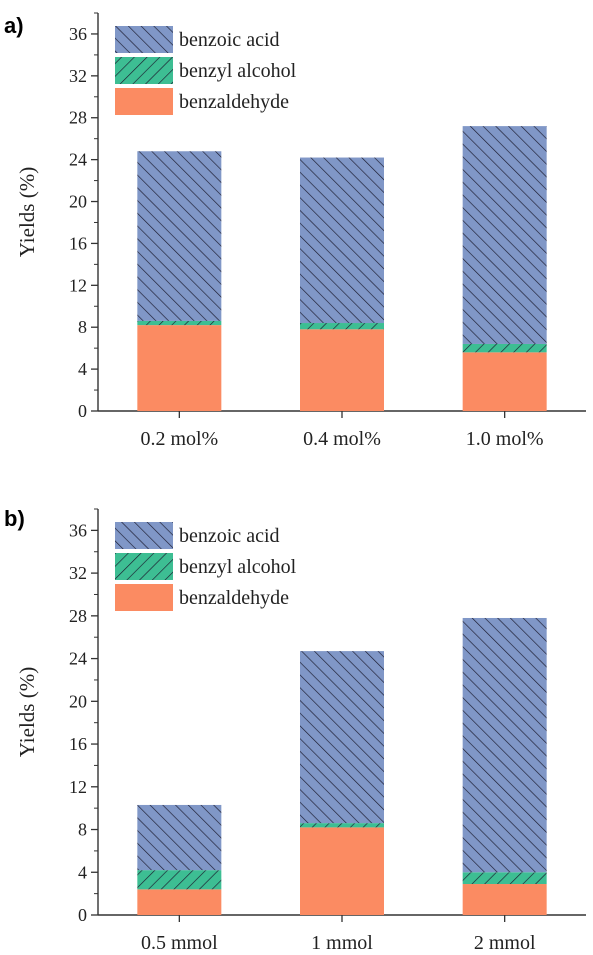 The width and height of the screenshot is (593, 955). Describe the element at coordinates (504, 745) in the screenshot. I see `bar-benzoic-acid-2-mmol` at that location.